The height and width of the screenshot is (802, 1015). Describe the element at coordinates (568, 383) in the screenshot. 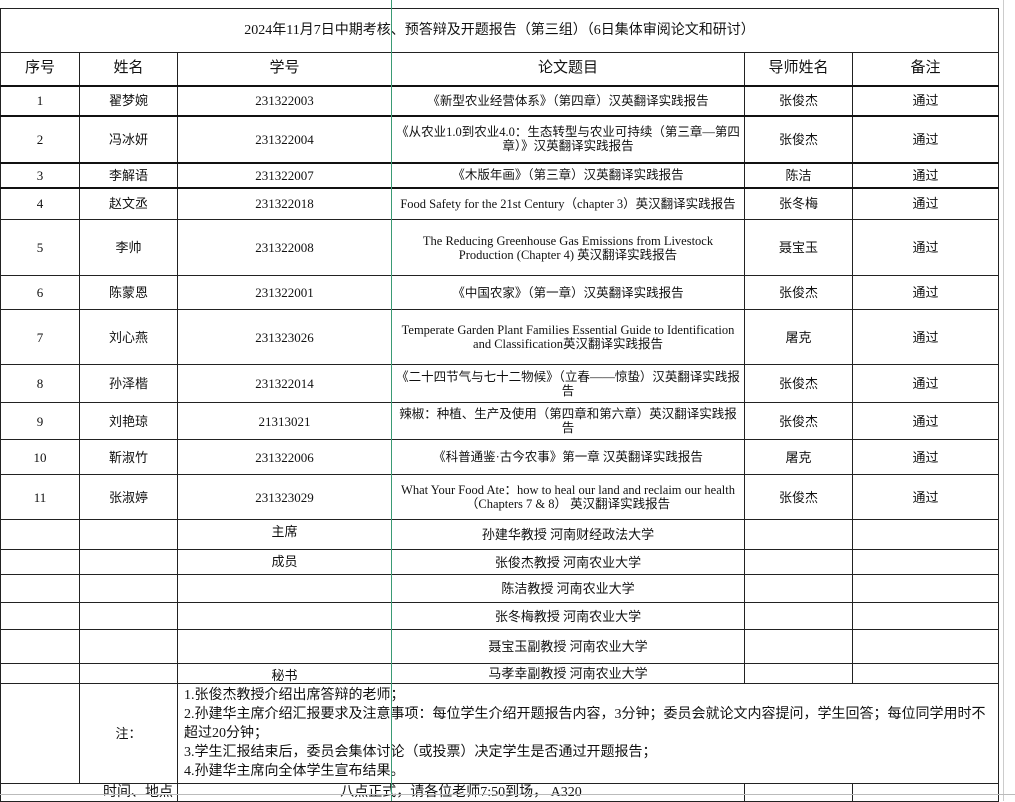

I see `thesis-title: 《二十四节气与七十二物候》（立春——惊蛰）汉英翻译实践报告` at that location.